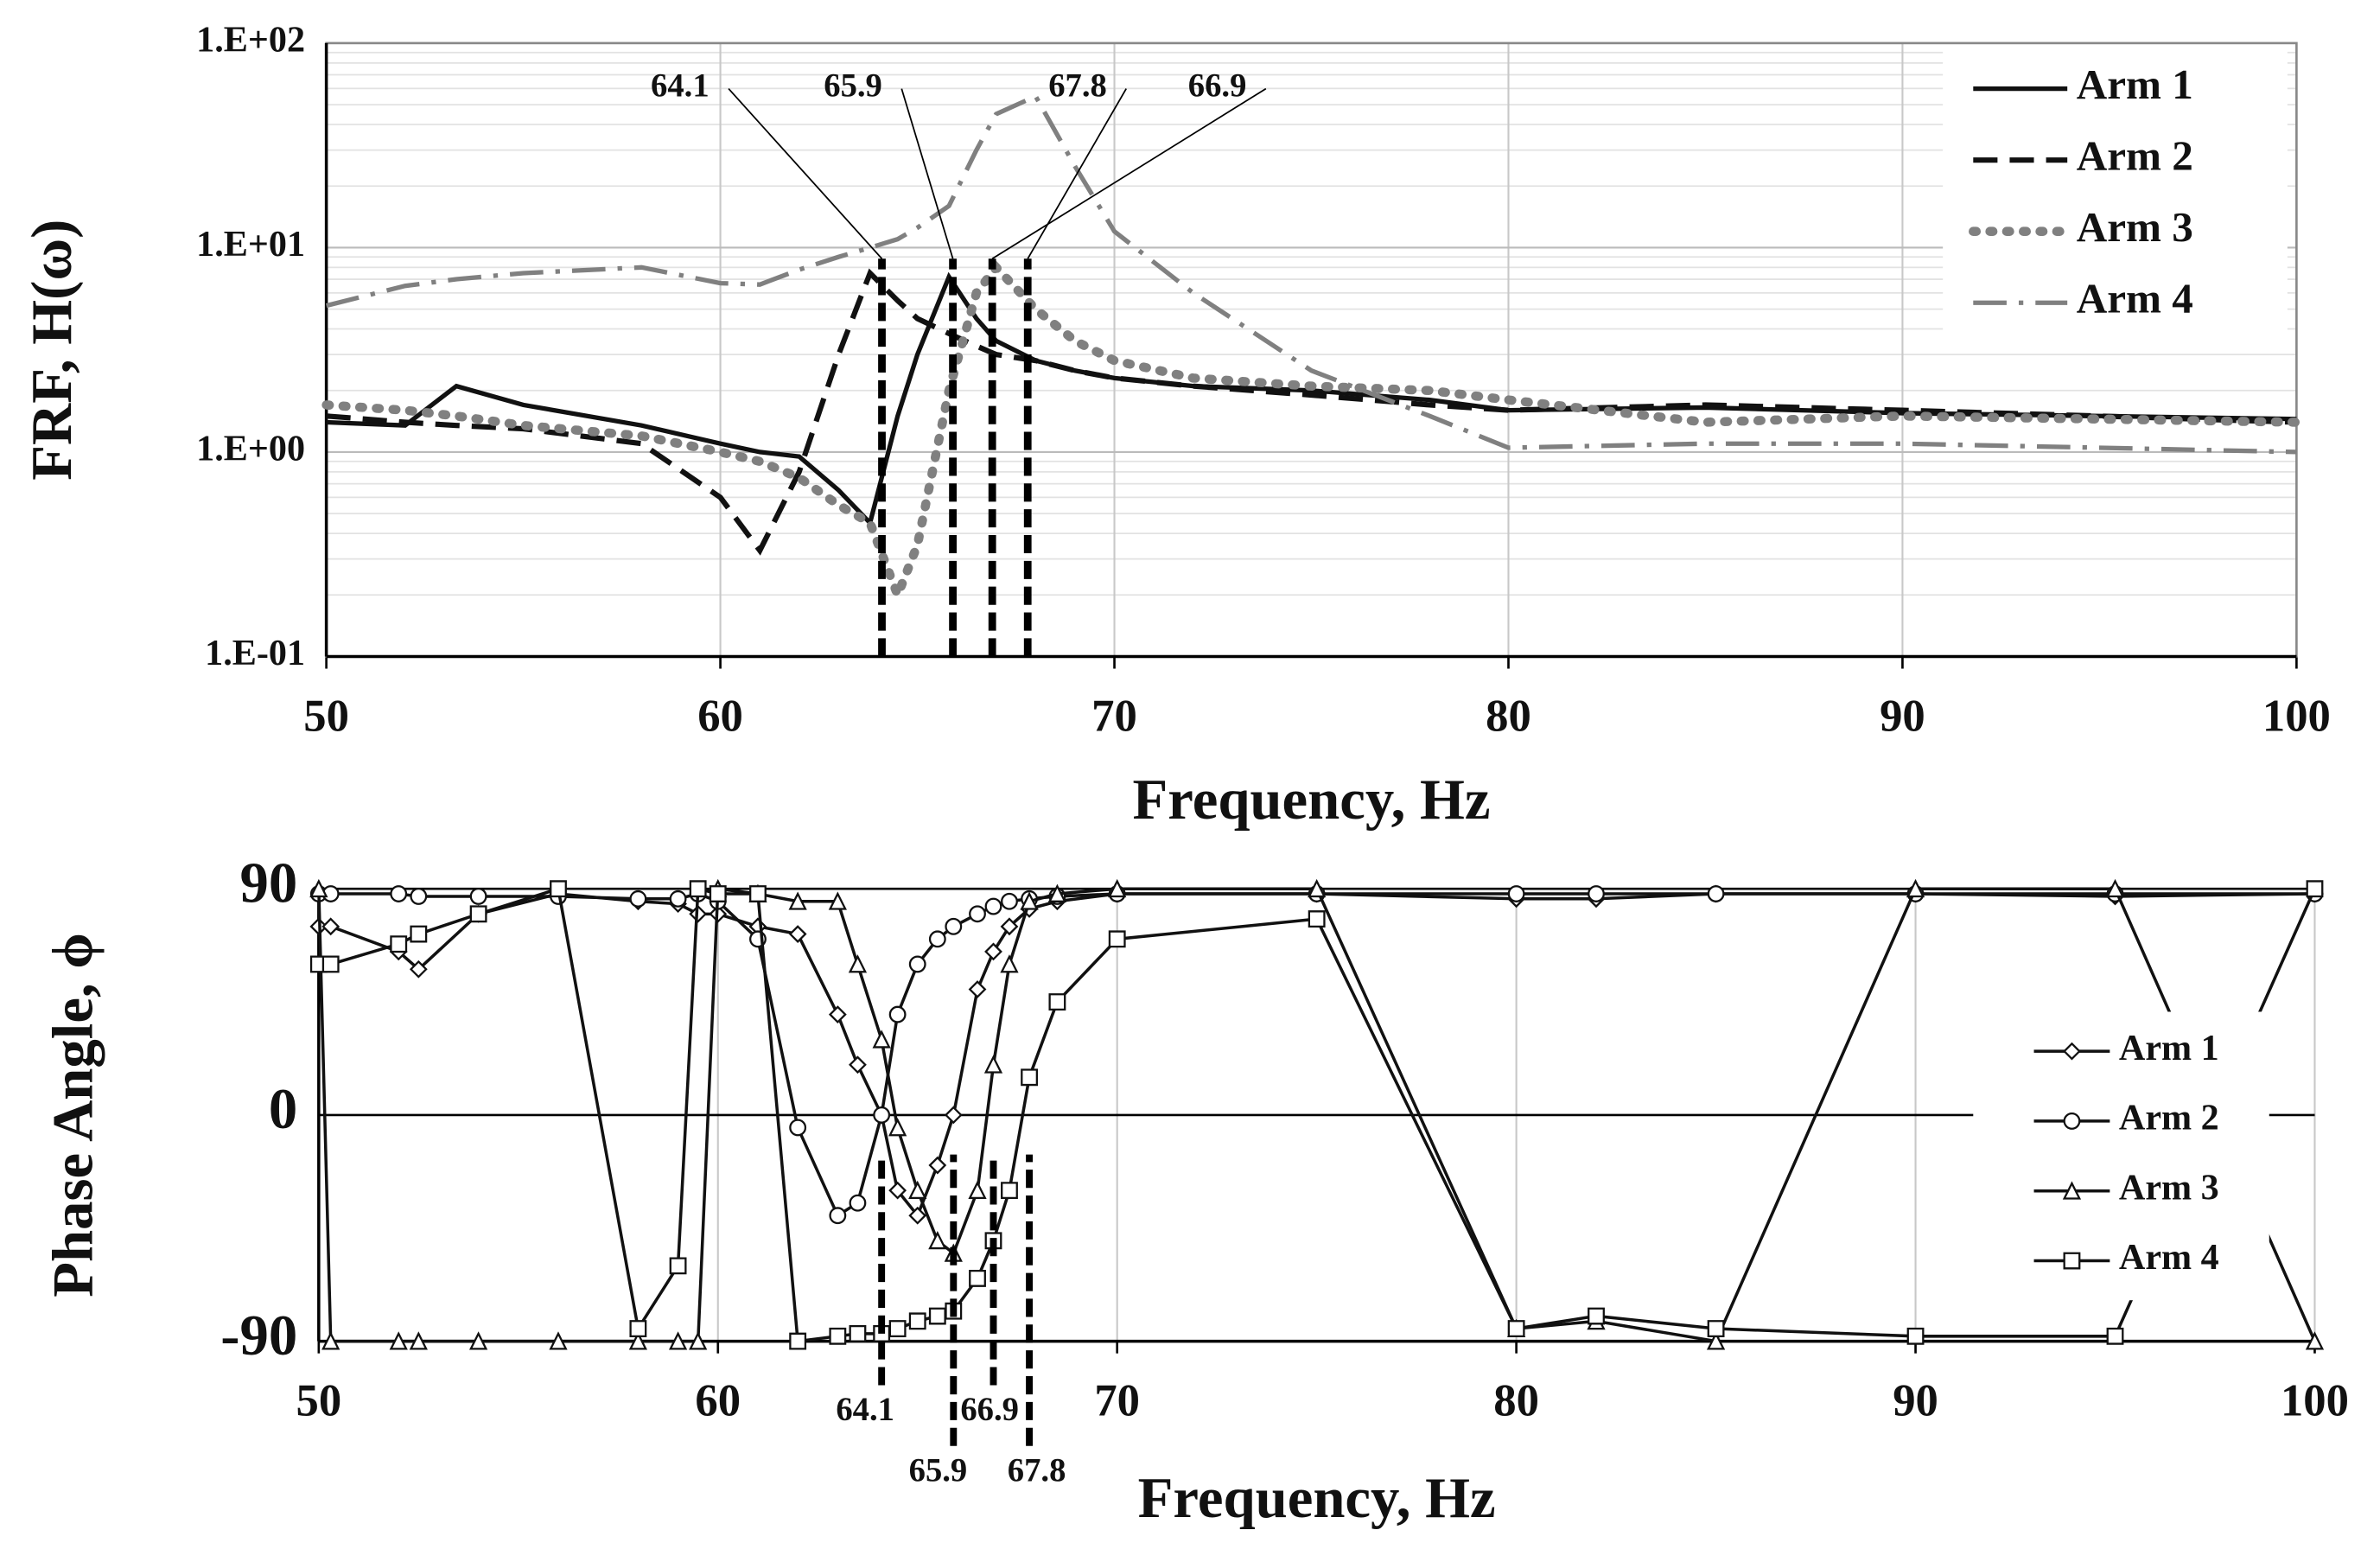 Image resolution: width=2380 pixels, height=1562 pixels. What do you see at coordinates (1114, 716) in the screenshot?
I see `x-tick-label: 70` at bounding box center [1114, 716].